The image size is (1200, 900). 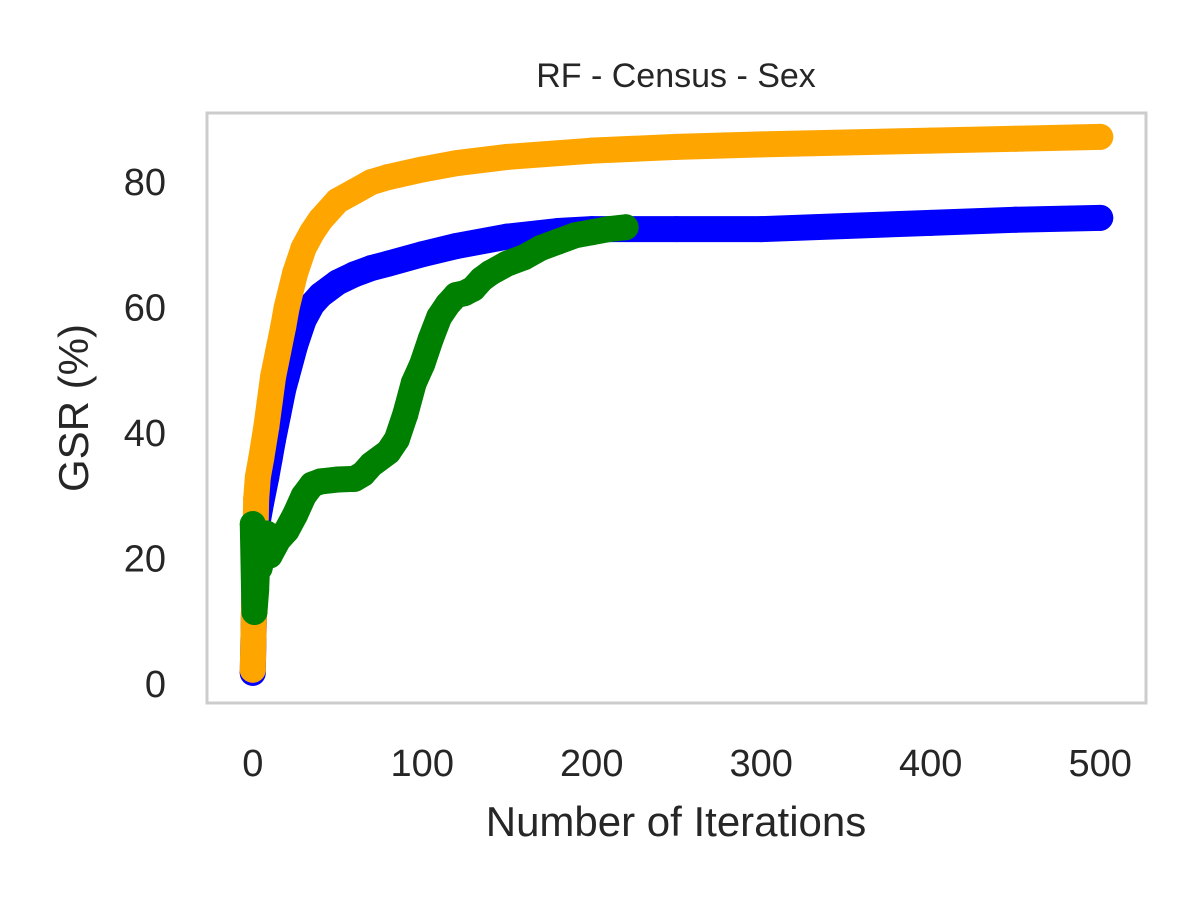 What do you see at coordinates (1100, 764) in the screenshot?
I see `x-tick-label: 500` at bounding box center [1100, 764].